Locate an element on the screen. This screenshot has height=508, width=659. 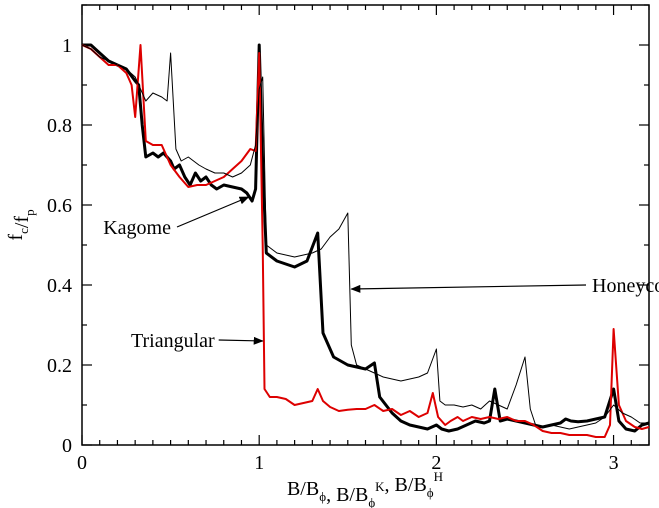
annotation-triangular: Triangular is located at coordinates (173, 341).